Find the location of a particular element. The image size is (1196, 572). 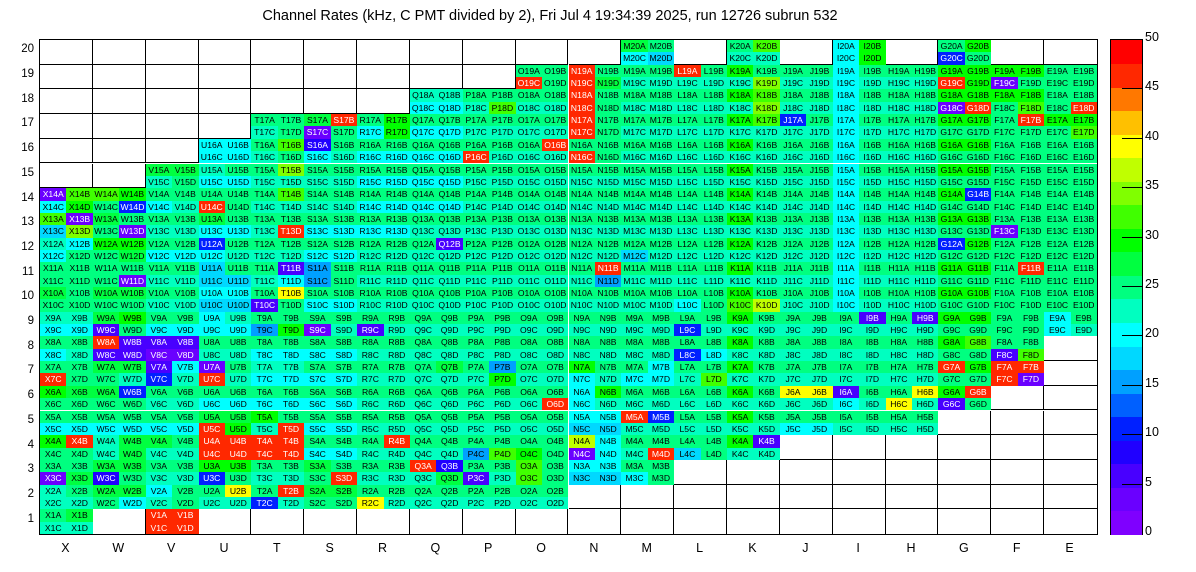

channel-V13C: V13C is located at coordinates (159, 231).